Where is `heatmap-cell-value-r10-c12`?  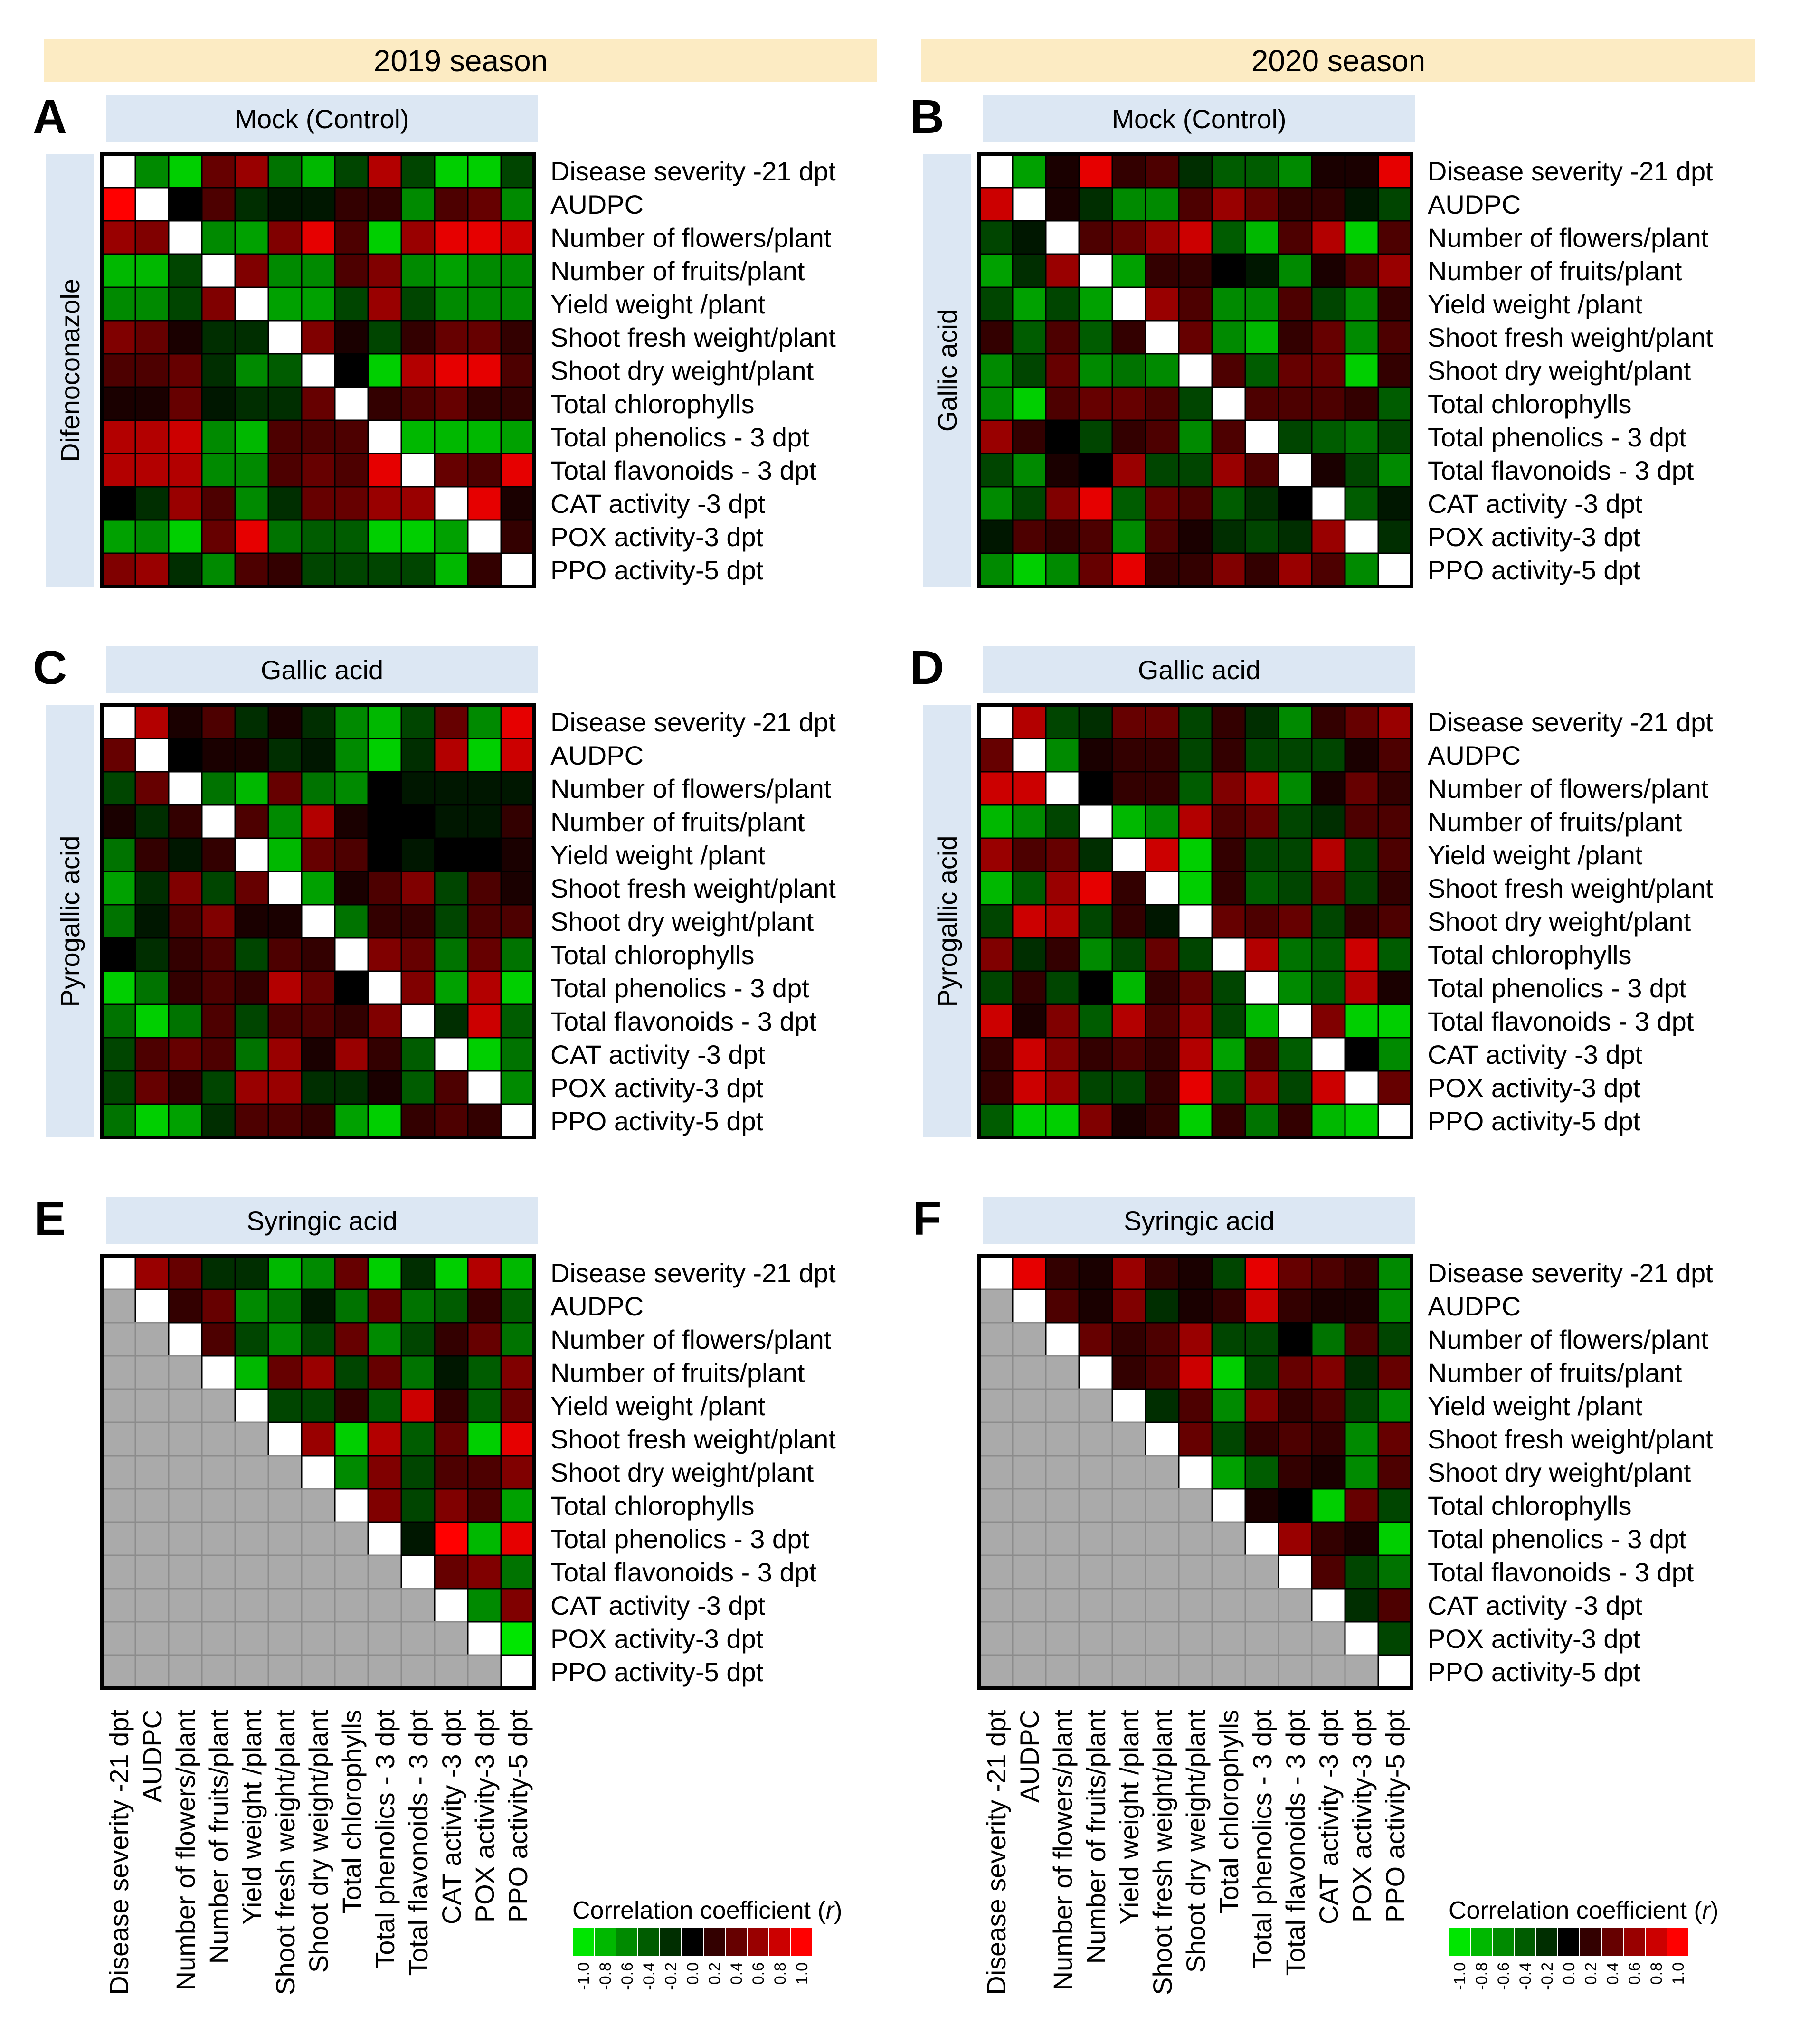
heatmap-cell-value-r10-c12 is located at coordinates (1394, 1606).